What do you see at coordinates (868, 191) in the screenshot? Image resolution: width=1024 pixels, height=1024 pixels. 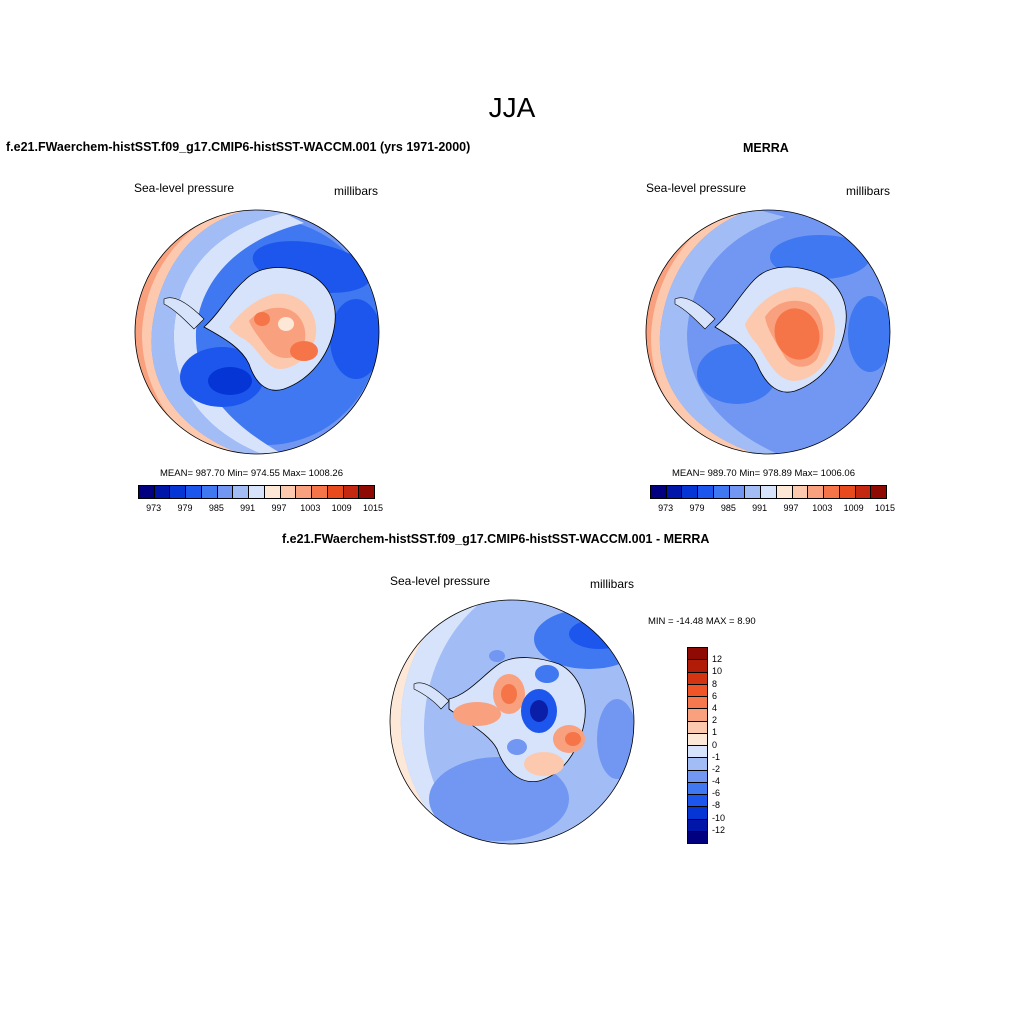 I see `obs-units-label: millibars` at bounding box center [868, 191].